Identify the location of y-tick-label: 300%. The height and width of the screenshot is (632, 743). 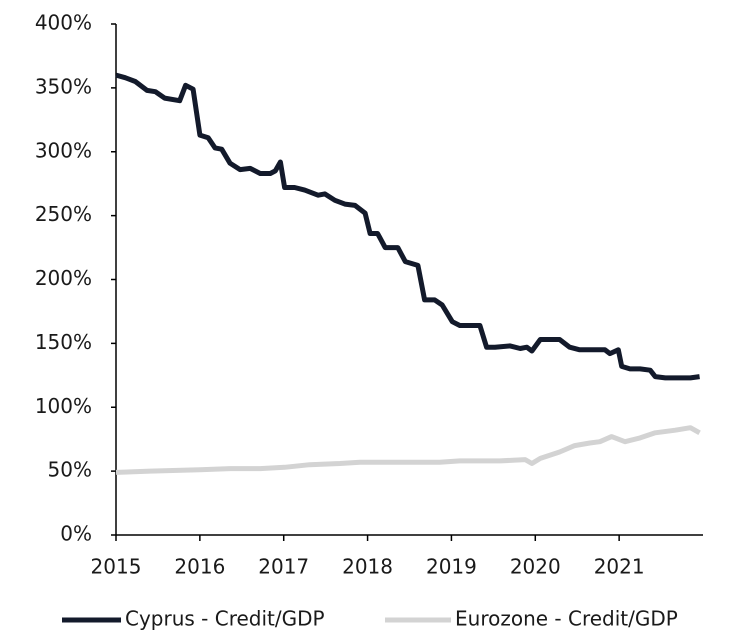
(63, 150).